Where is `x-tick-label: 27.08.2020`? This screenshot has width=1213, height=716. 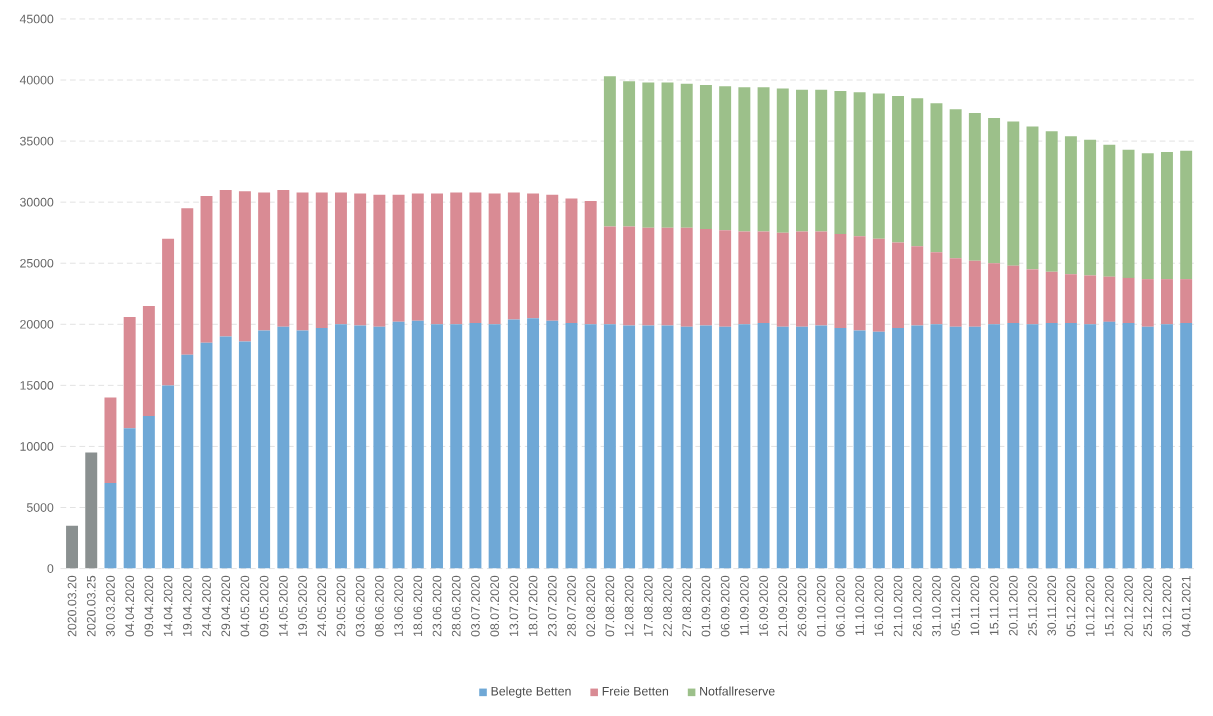 x-tick-label: 27.08.2020 is located at coordinates (687, 606).